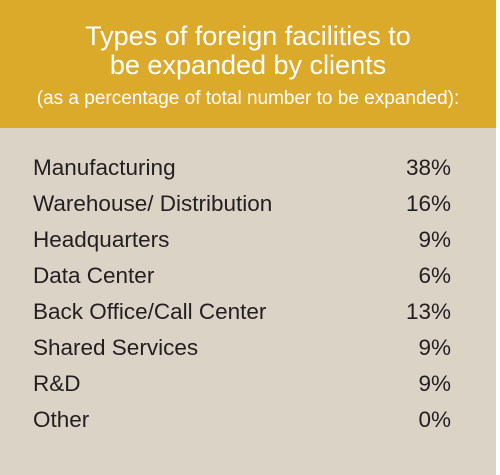 The image size is (500, 475). Describe the element at coordinates (242, 280) in the screenshot. I see `table-row: Data Center 6%` at that location.